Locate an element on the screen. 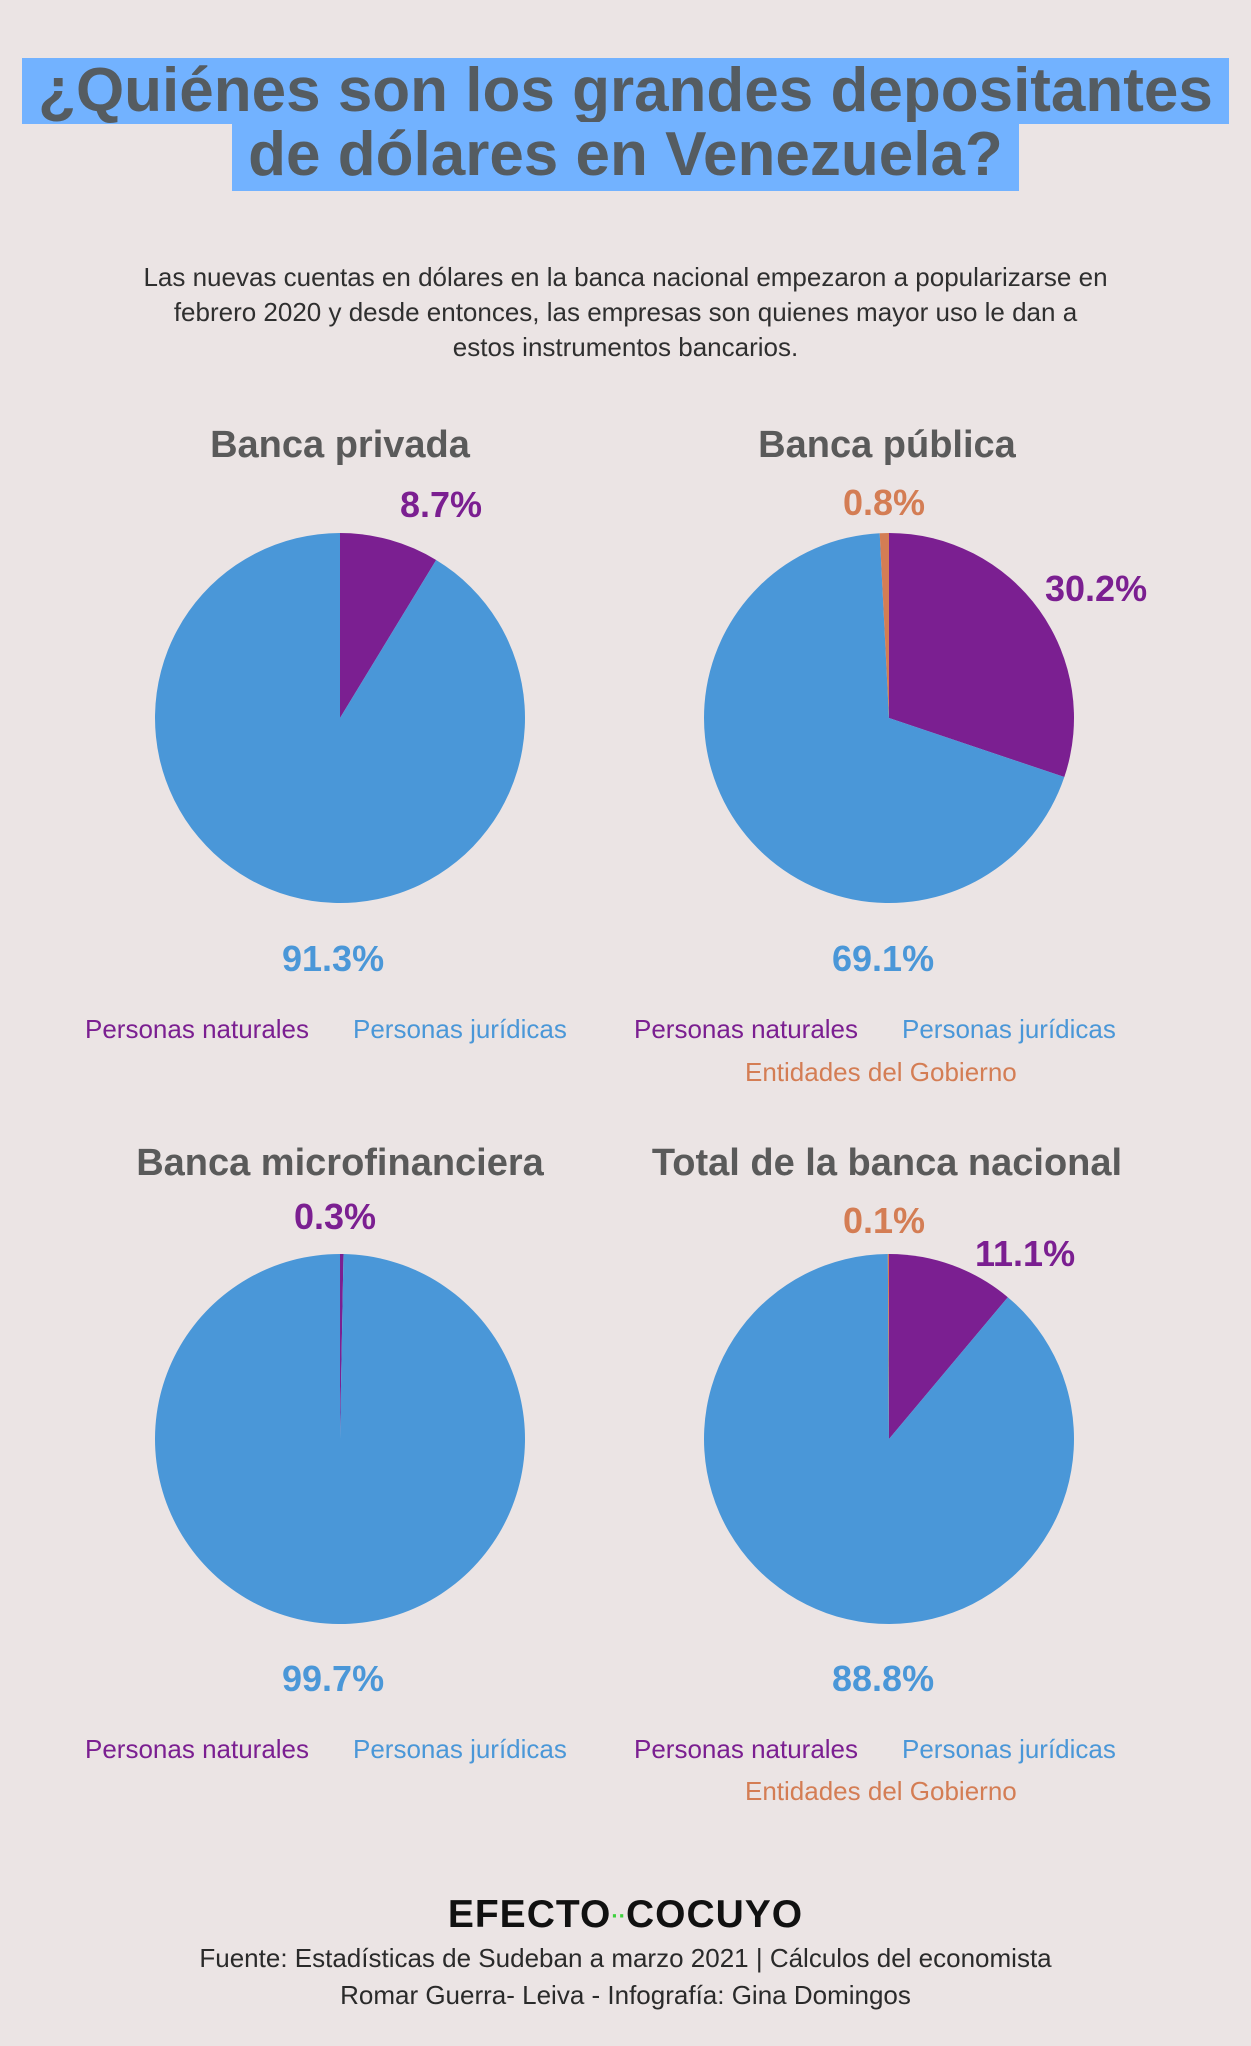 This screenshot has width=1251, height=2046. legend-naturales-banca-microfinanciera: Personas naturales is located at coordinates (197, 1749).